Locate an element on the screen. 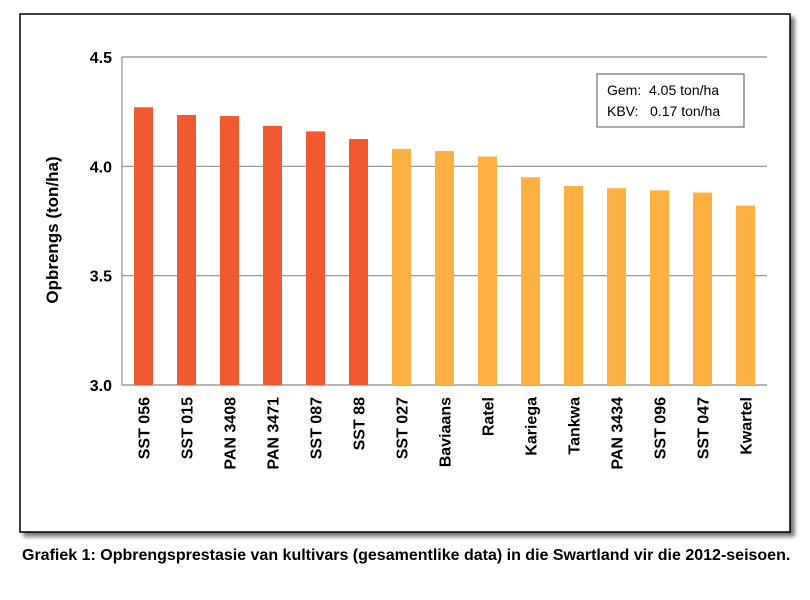  x-tick-label: SST 88 is located at coordinates (360, 423).